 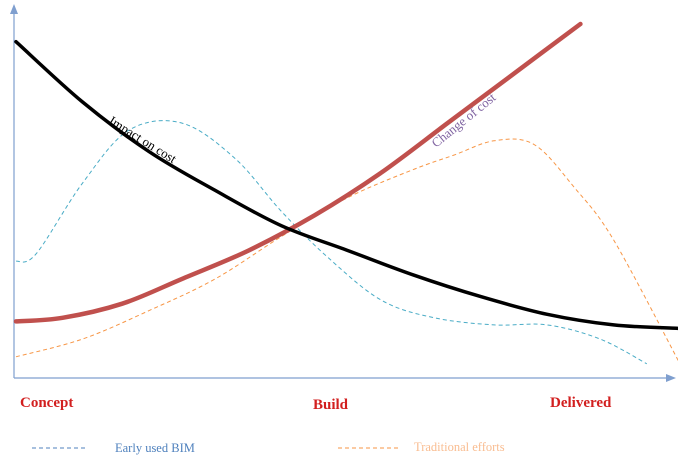 I want to click on change-of-cost-label: Change of cost, so click(x=463, y=119).